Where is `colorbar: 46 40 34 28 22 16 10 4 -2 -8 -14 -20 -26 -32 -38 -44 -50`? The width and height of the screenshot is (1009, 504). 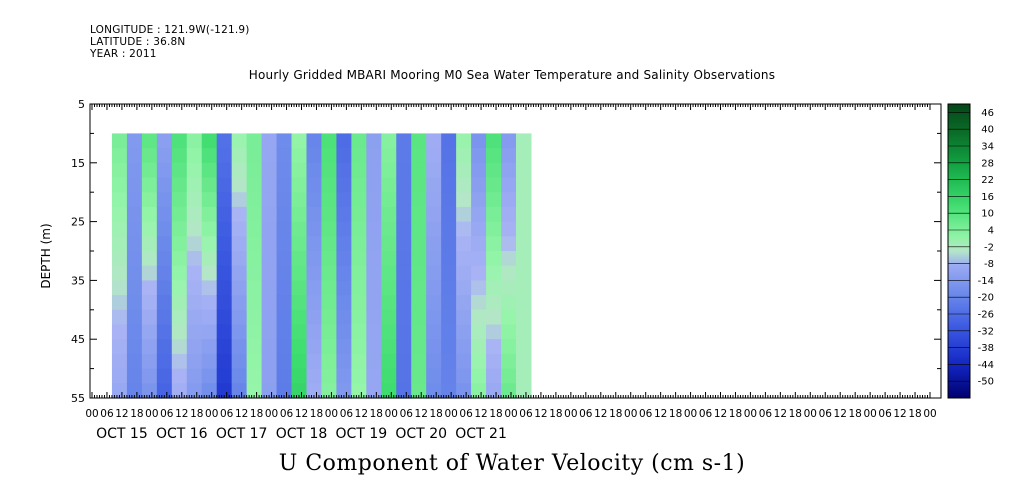
colorbar: 46 40 34 28 22 16 10 4 -2 -8 -14 -20 -26 -32 -38 -44 -50 is located at coordinates (970, 251).